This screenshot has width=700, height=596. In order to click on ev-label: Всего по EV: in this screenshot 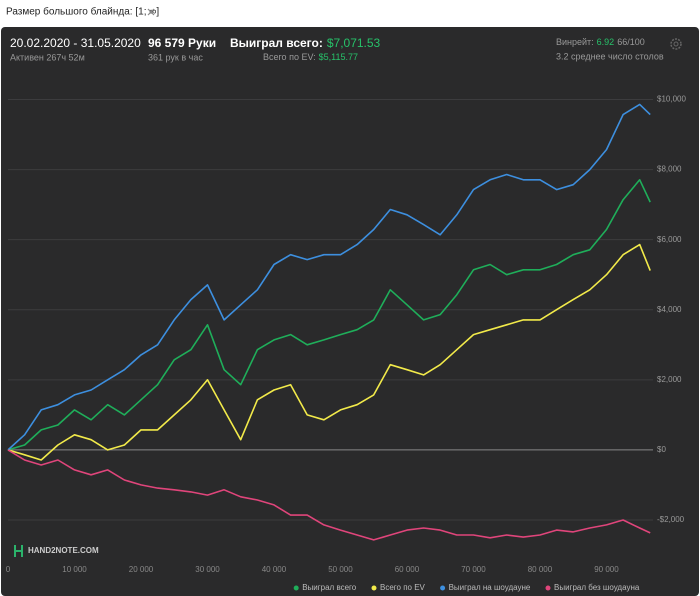, I will do `click(289, 57)`.